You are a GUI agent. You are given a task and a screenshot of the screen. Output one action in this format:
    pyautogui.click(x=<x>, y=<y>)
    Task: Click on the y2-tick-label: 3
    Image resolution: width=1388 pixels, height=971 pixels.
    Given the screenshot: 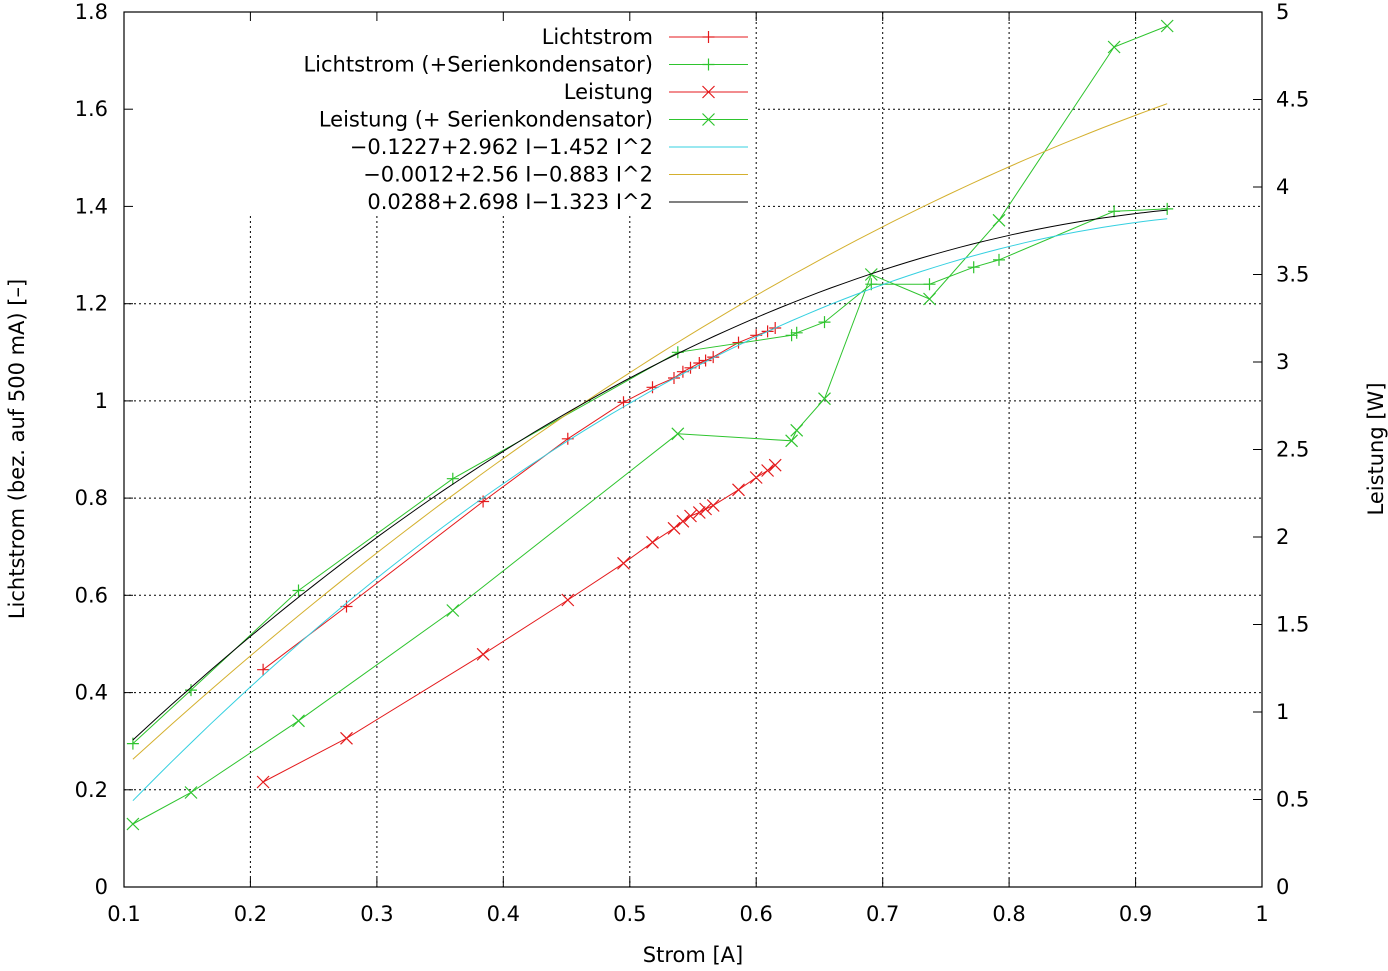 What is the action you would take?
    pyautogui.click(x=1282, y=362)
    